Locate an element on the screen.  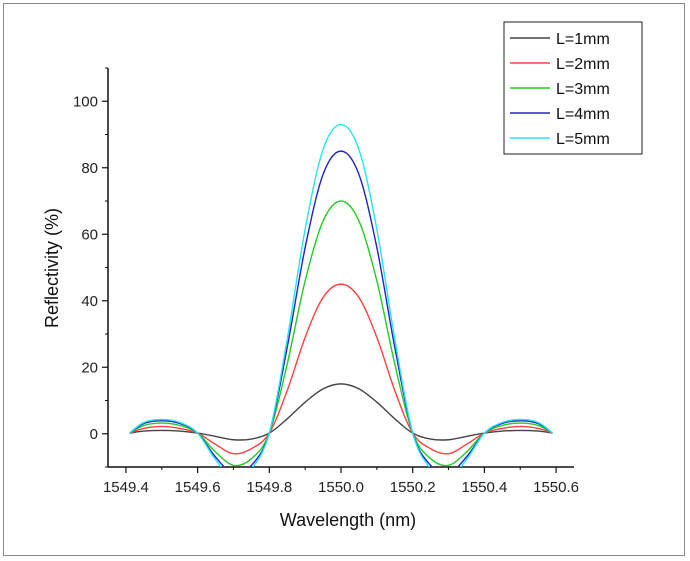
legend: L=1mm L=2mm L=3mm L=4mm L=5mm is located at coordinates (573, 88).